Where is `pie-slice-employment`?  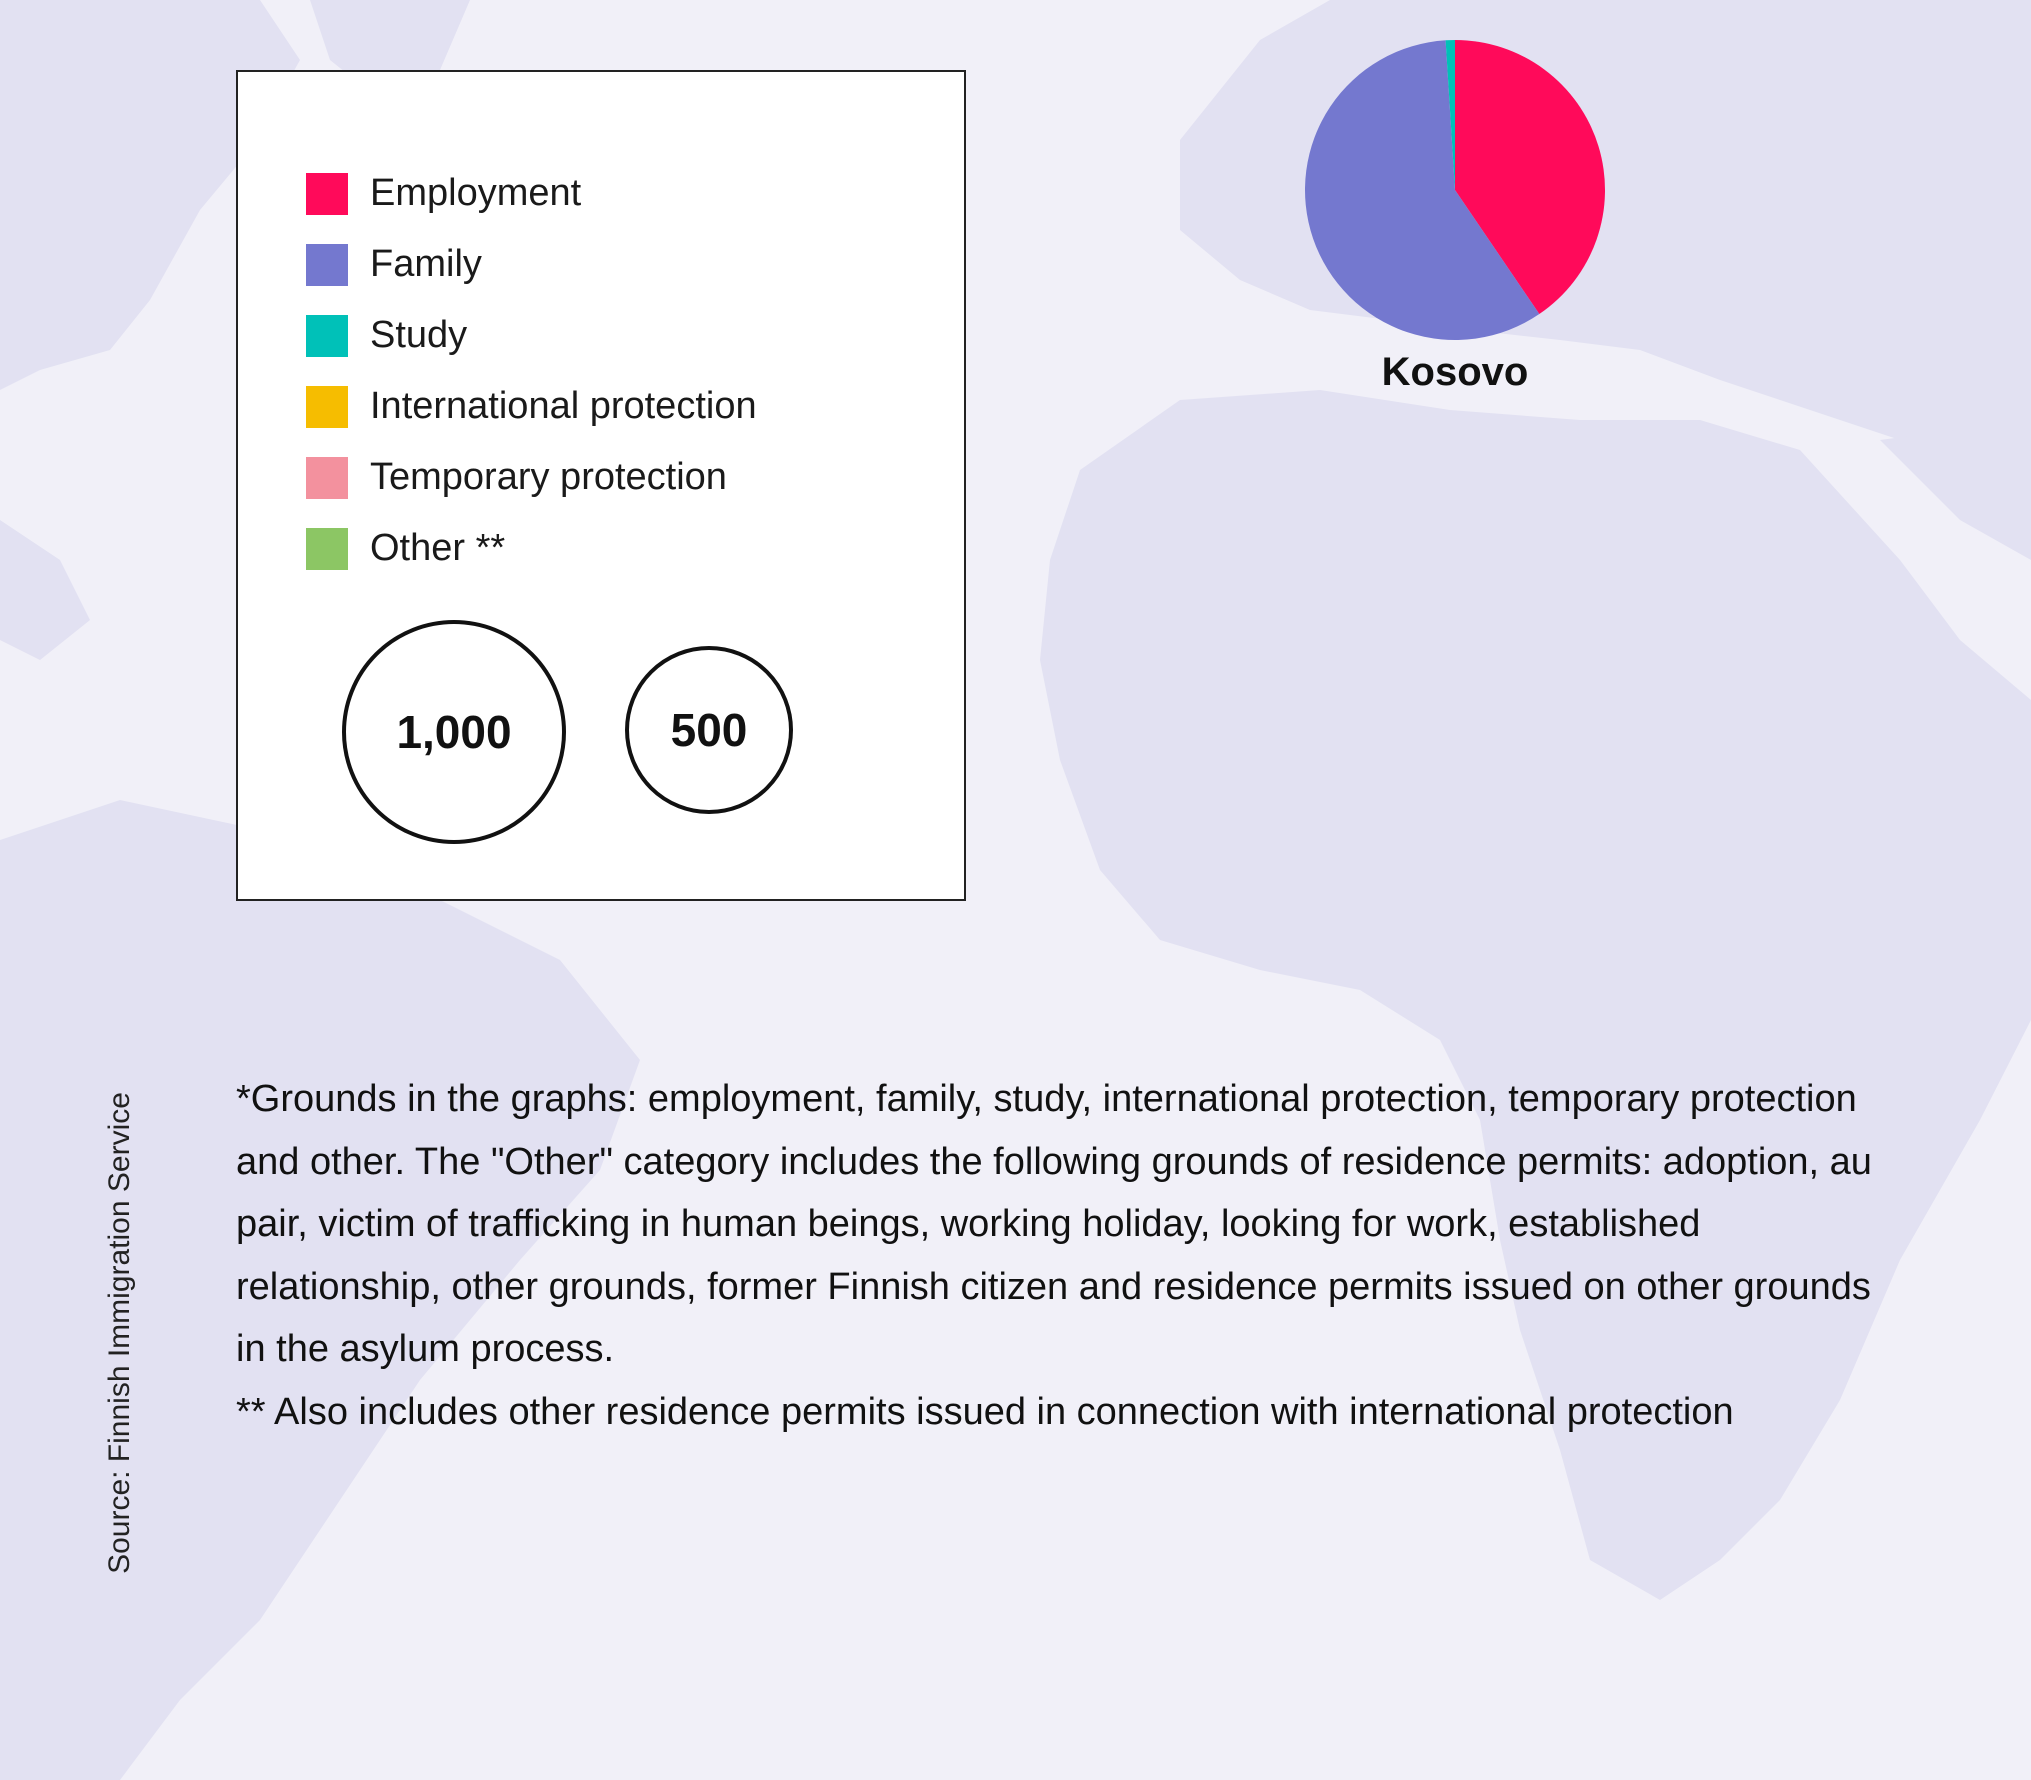 pie-slice-employment is located at coordinates (1530, 177).